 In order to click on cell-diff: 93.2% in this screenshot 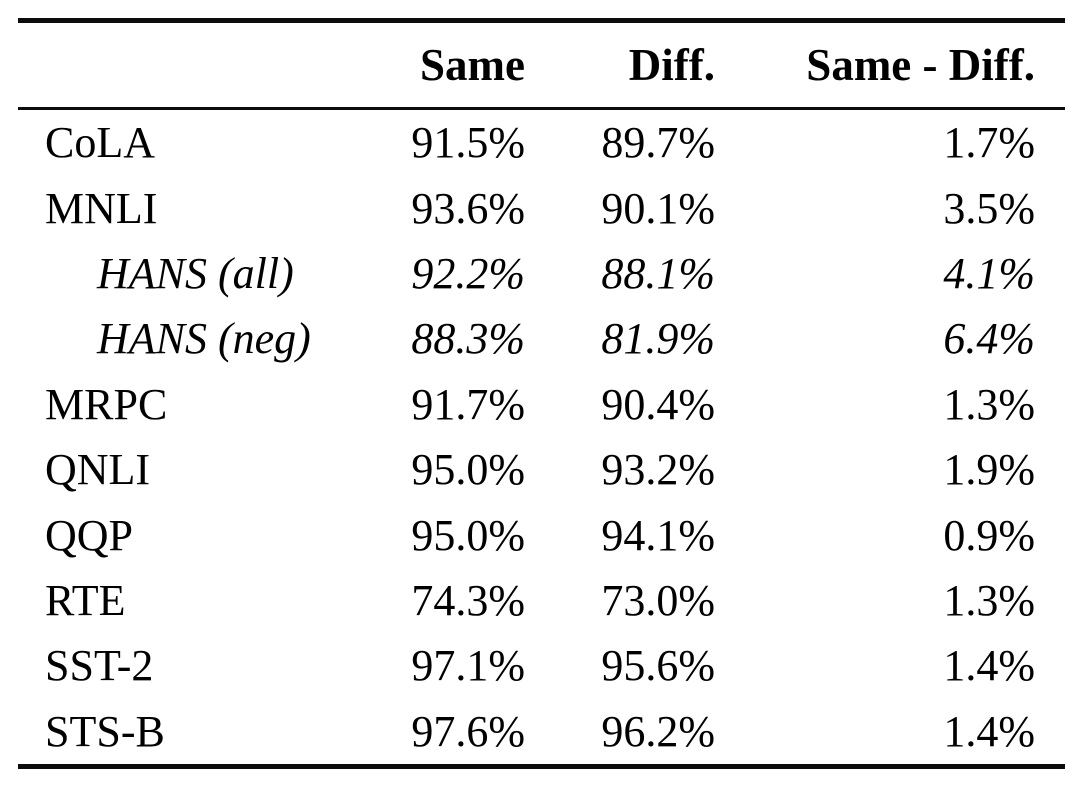, I will do `click(658, 470)`.